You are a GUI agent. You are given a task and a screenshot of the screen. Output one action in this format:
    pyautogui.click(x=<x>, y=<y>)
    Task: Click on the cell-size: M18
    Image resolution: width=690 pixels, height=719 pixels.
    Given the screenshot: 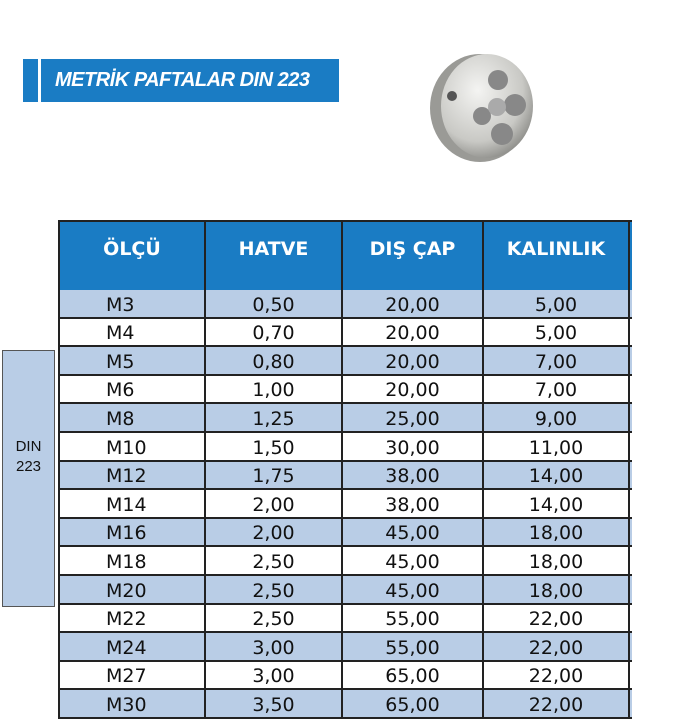 What is the action you would take?
    pyautogui.click(x=131, y=561)
    